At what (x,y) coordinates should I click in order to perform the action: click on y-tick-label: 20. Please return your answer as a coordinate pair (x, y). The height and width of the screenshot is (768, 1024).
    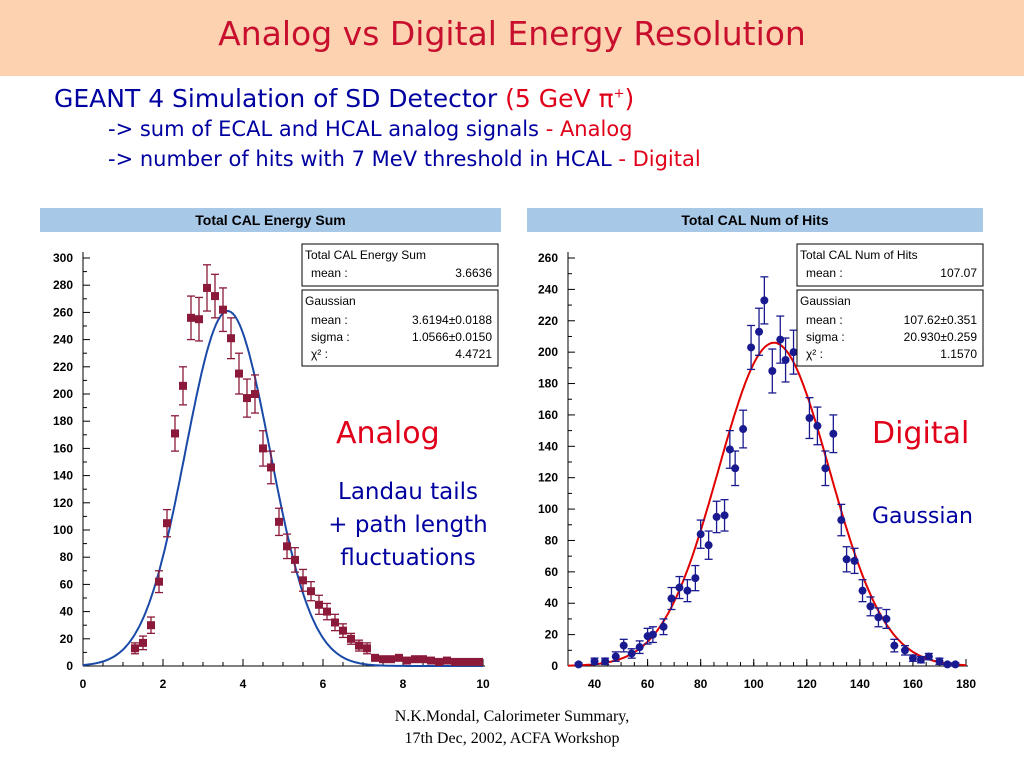
    Looking at the image, I should click on (67, 639).